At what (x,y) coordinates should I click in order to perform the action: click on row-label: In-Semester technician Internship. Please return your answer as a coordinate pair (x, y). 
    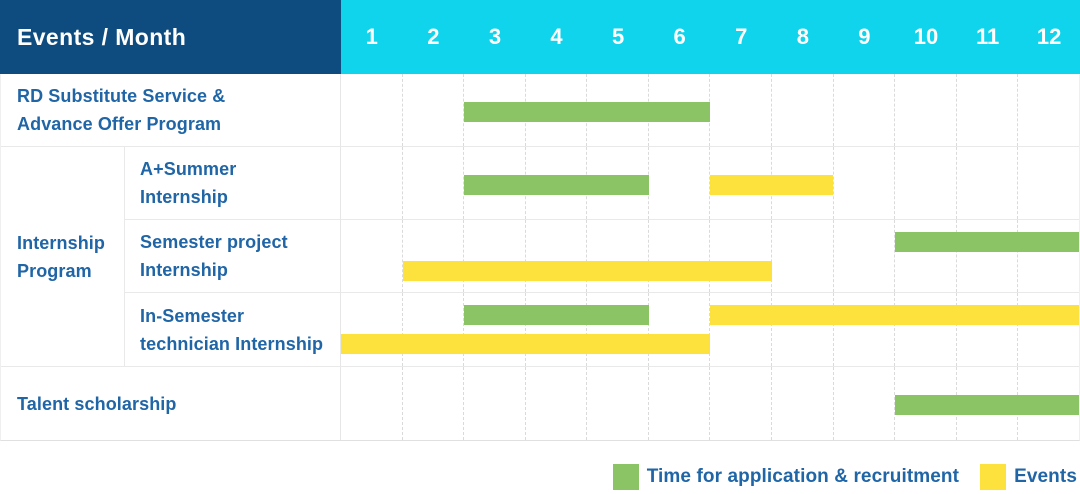
    Looking at the image, I should click on (233, 329).